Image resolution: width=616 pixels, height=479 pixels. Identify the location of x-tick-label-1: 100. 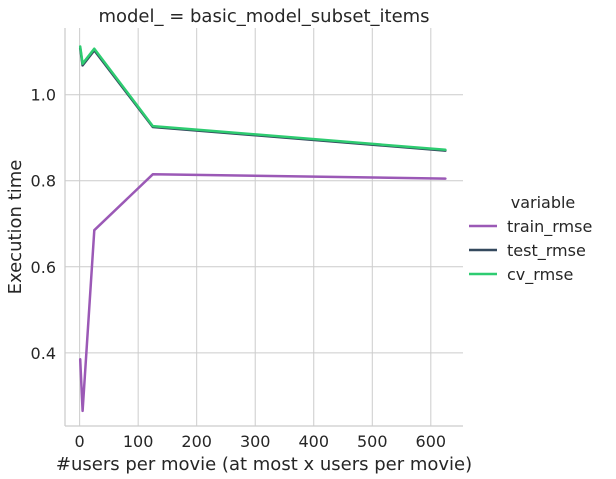
(138, 441).